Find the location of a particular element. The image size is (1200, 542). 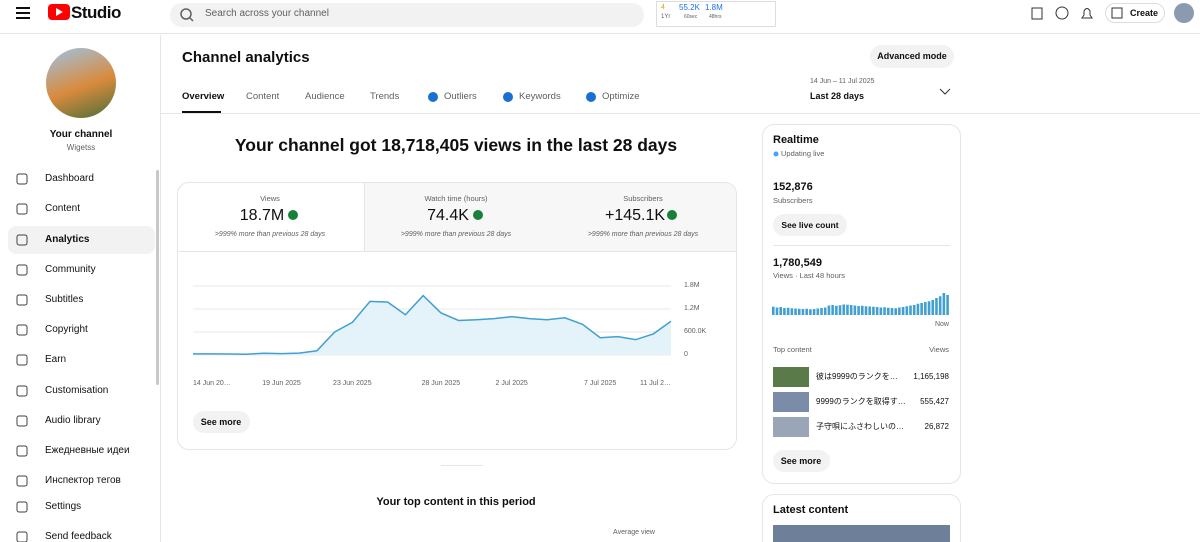

nav-item: Ежедневные идеи is located at coordinates (87, 450).